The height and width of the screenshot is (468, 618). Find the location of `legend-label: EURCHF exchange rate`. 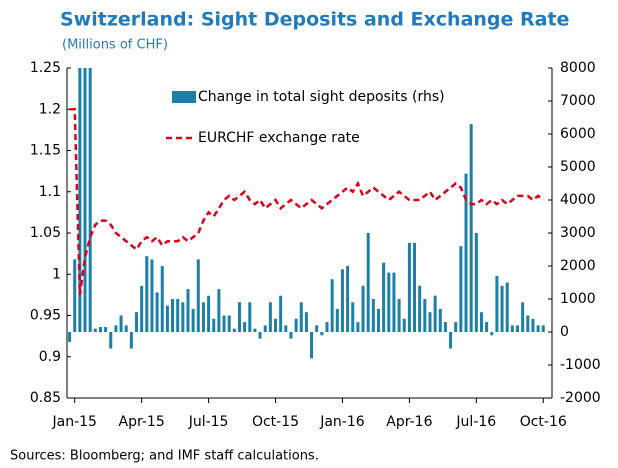

legend-label: EURCHF exchange rate is located at coordinates (279, 138).